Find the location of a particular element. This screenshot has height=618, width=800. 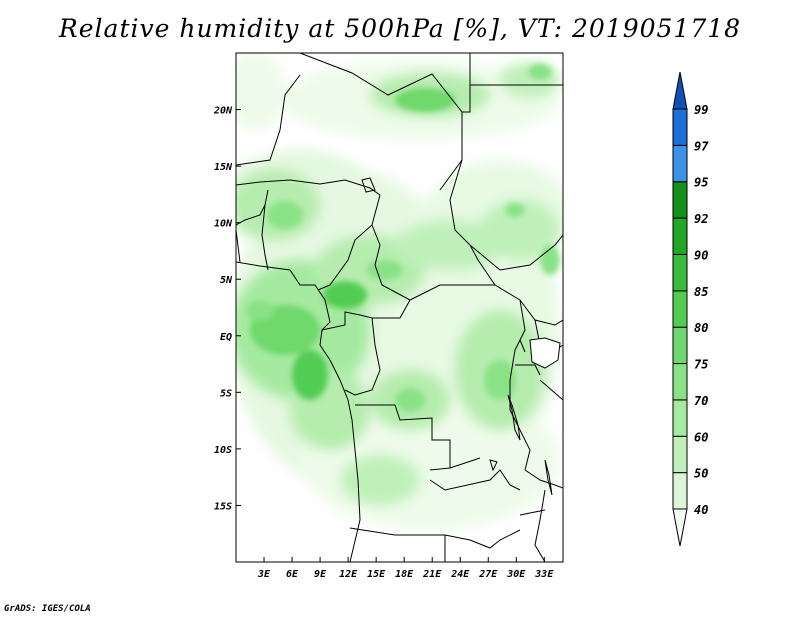

lon-tick-label: 6E is located at coordinates (292, 574).